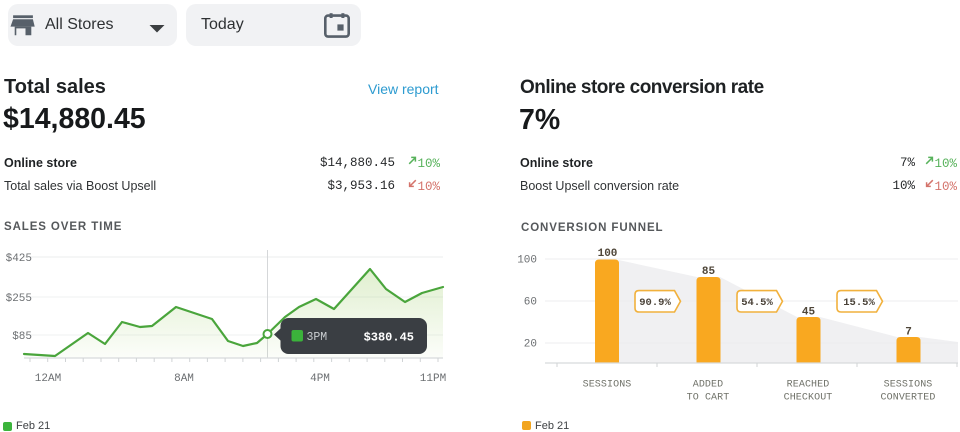 This screenshot has width=960, height=432. I want to click on svg-text: 54.5%, so click(757, 303).